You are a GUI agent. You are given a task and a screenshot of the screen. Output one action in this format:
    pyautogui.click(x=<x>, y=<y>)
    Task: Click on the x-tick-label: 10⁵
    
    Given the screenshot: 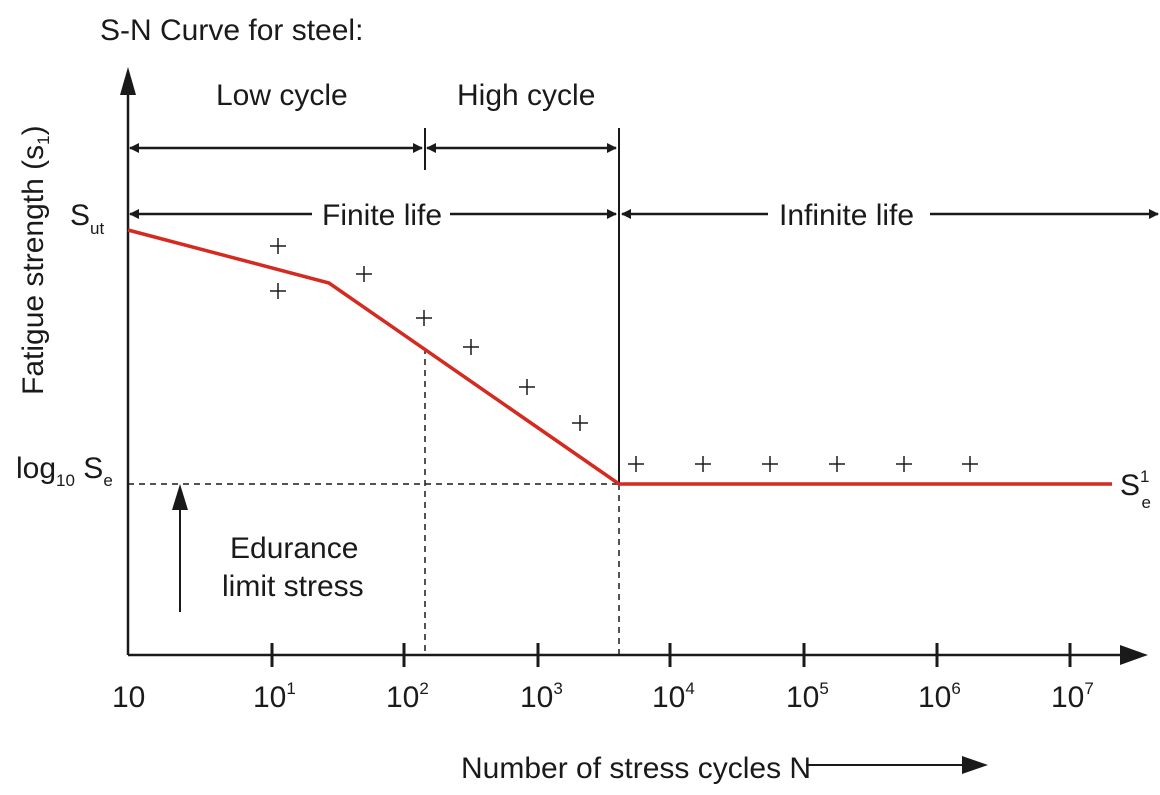 What is the action you would take?
    pyautogui.click(x=807, y=696)
    